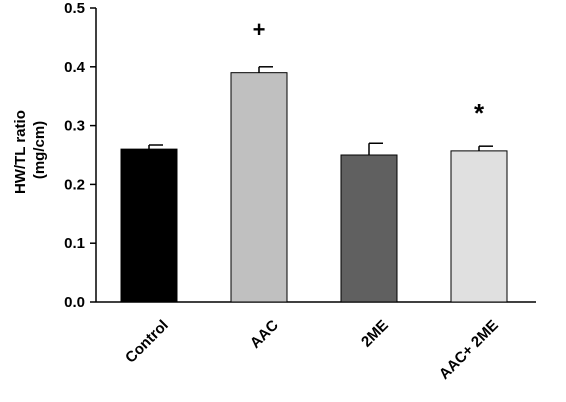 This screenshot has width=566, height=402. What do you see at coordinates (469, 350) in the screenshot?
I see `x-tick-label: AAC+ 2ME` at bounding box center [469, 350].